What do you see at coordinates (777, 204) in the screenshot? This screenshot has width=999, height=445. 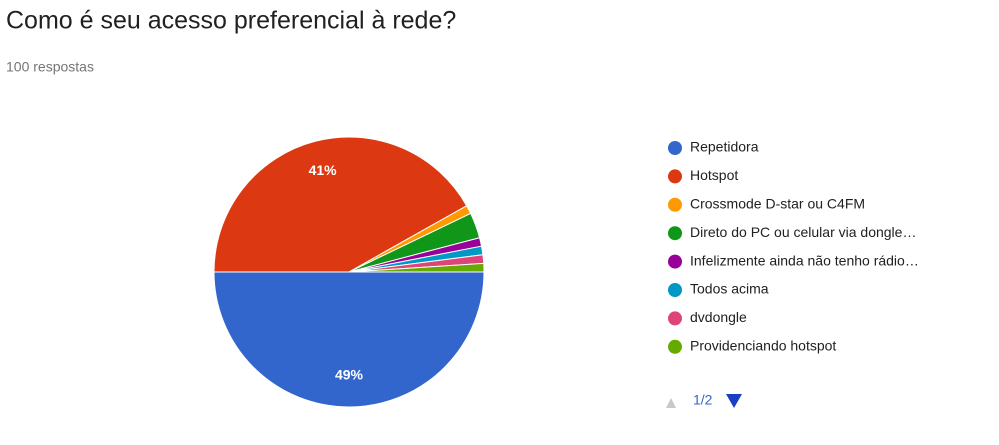 I see `legend-label: Crossmode D-star ou C4FM` at bounding box center [777, 204].